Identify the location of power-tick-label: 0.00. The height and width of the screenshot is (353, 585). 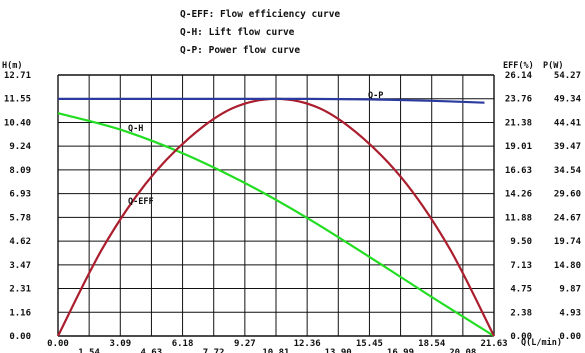
(570, 337).